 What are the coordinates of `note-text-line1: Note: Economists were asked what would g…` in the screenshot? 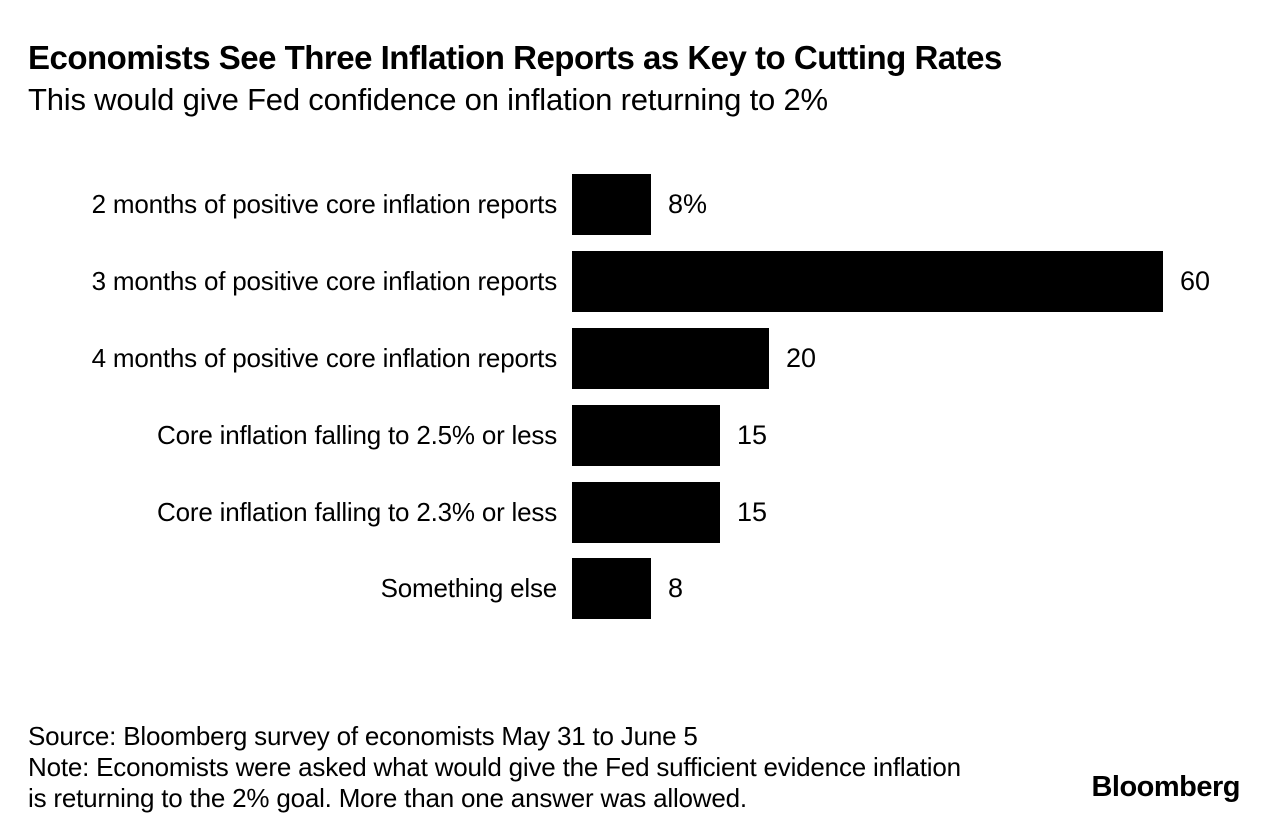 It's located at (494, 767).